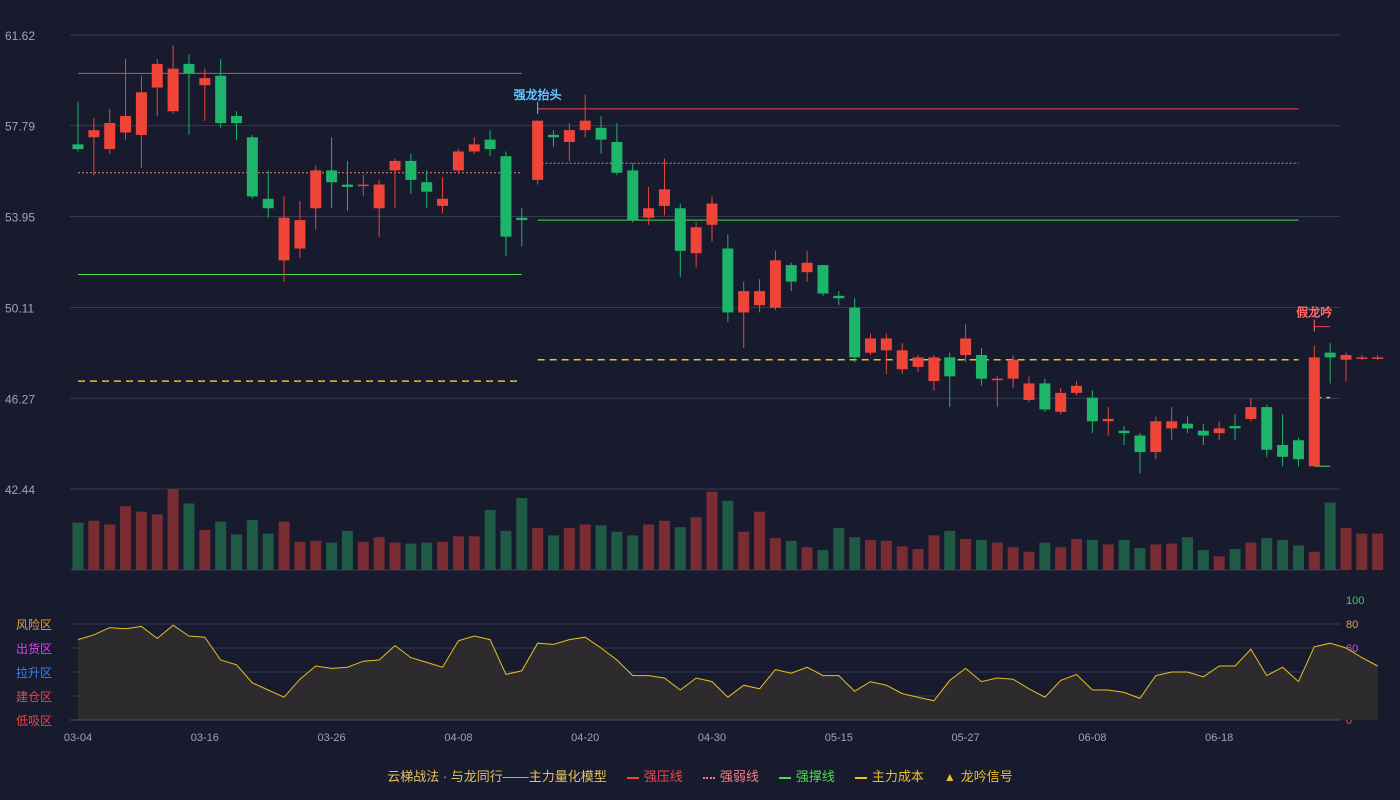 The width and height of the screenshot is (1400, 800). Describe the element at coordinates (966, 738) in the screenshot. I see `x-tick-label: 05-27` at that location.